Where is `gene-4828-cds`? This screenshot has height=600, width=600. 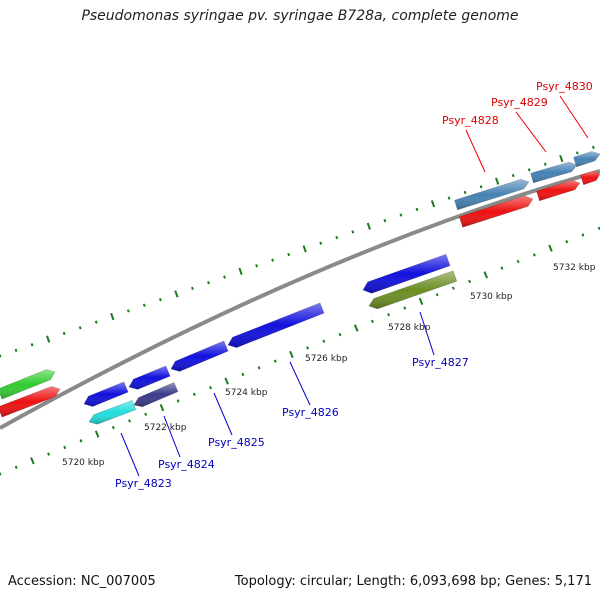 gene-4828-cds is located at coordinates (496, 211).